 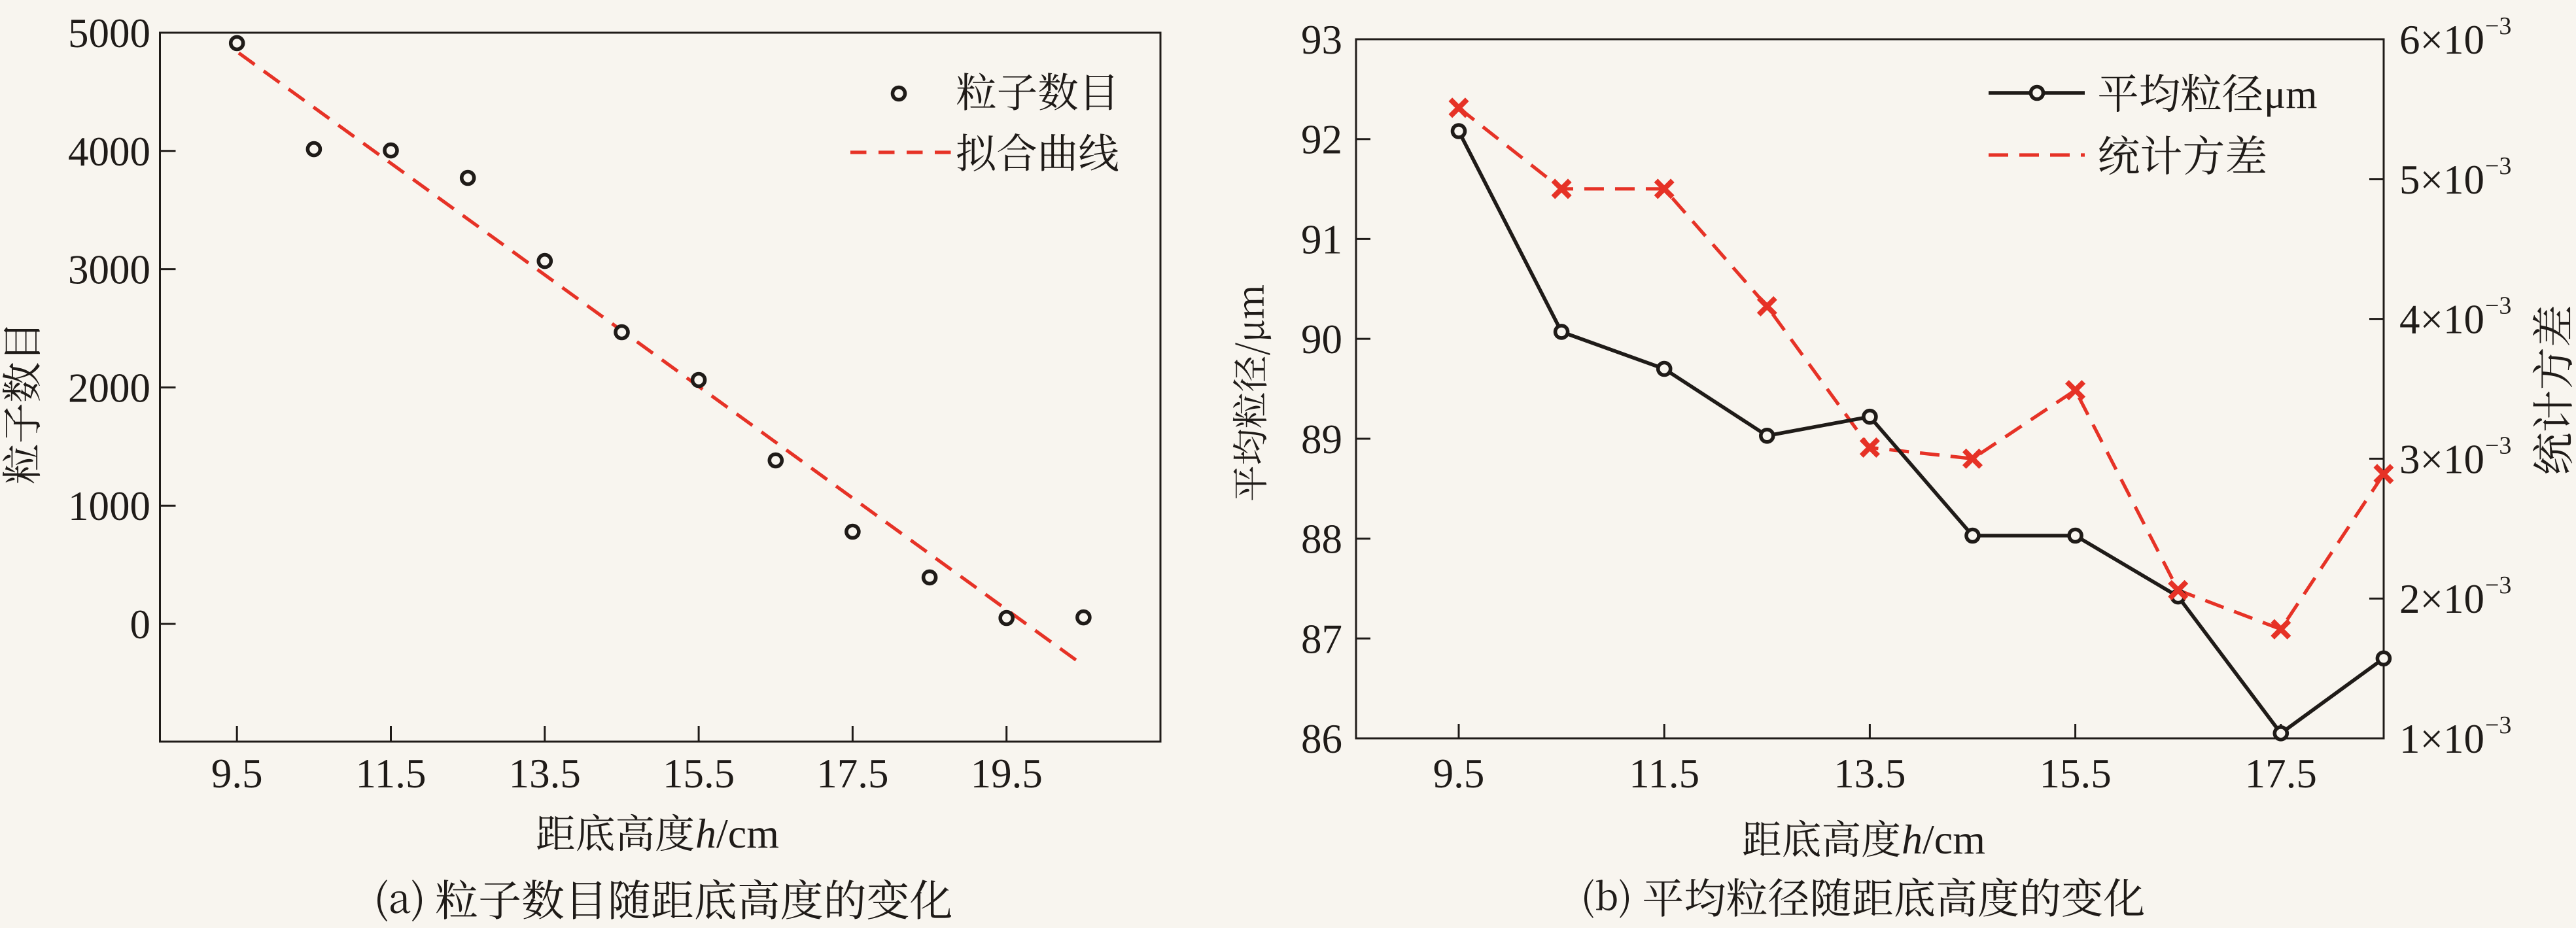 I want to click on svg-text: 87, so click(x=1322, y=639).